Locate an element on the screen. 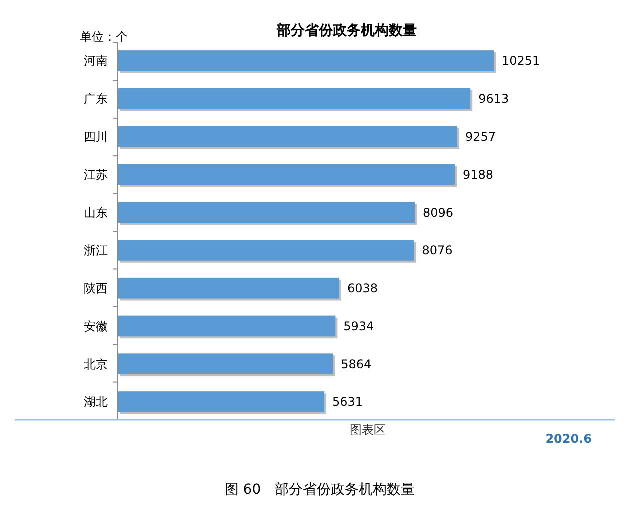  y-tick-label: 河南 is located at coordinates (96, 61).